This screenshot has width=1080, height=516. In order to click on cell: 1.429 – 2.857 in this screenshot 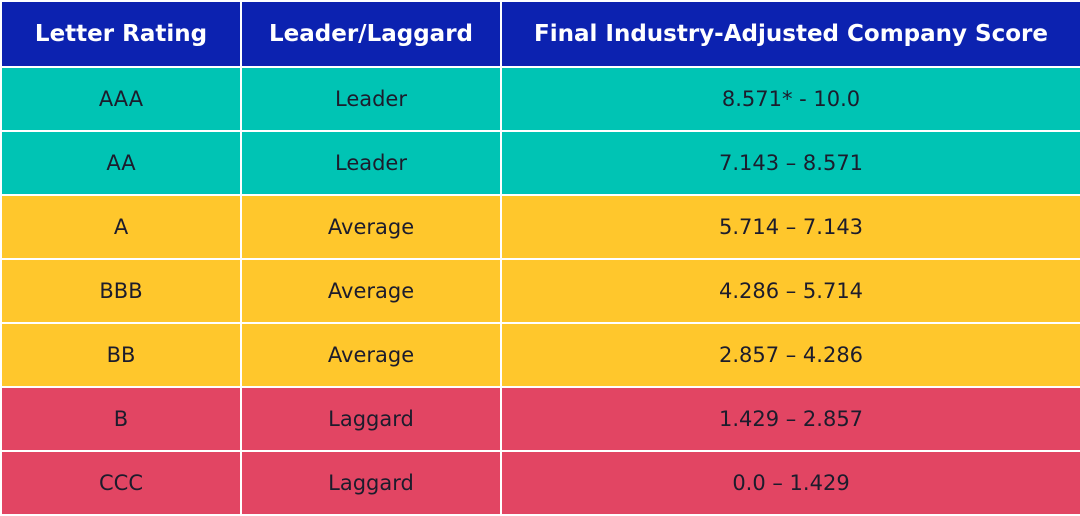, I will do `click(790, 419)`.